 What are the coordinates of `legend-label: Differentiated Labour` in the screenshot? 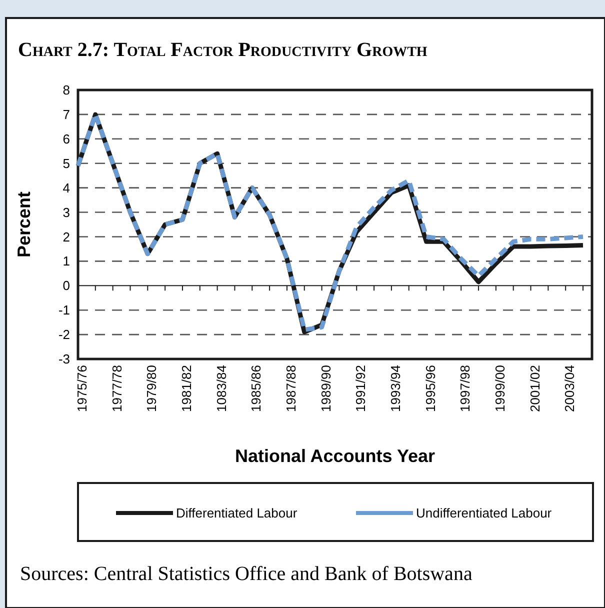 It's located at (237, 513).